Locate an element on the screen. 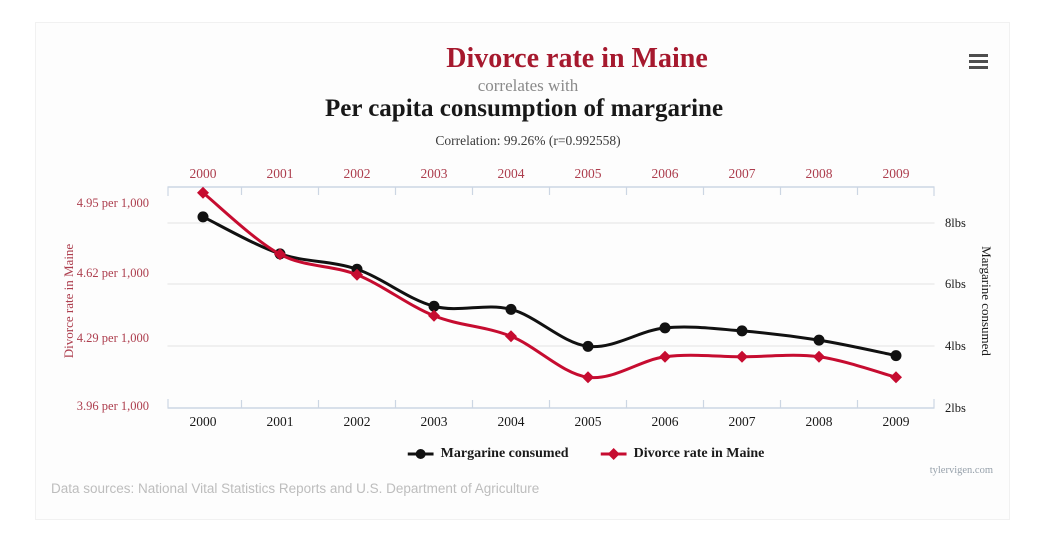 Image resolution: width=1038 pixels, height=538 pixels. left-axis-tick-label: 4.62 per 1,000 is located at coordinates (113, 273).